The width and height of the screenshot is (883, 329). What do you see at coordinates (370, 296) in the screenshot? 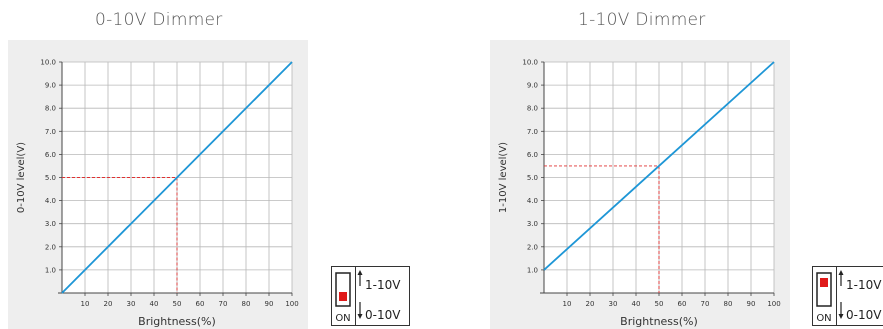
I see `dip-switch-0-10v: ON 1-10V 0-10V` at bounding box center [370, 296].